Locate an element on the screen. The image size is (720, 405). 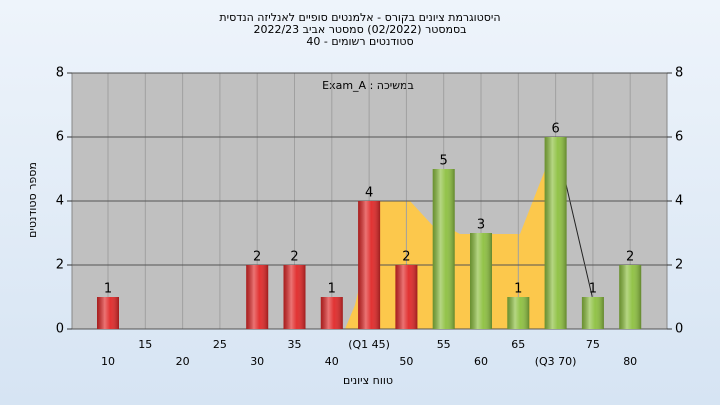
y-tick-label: 0 is located at coordinates (60, 329).